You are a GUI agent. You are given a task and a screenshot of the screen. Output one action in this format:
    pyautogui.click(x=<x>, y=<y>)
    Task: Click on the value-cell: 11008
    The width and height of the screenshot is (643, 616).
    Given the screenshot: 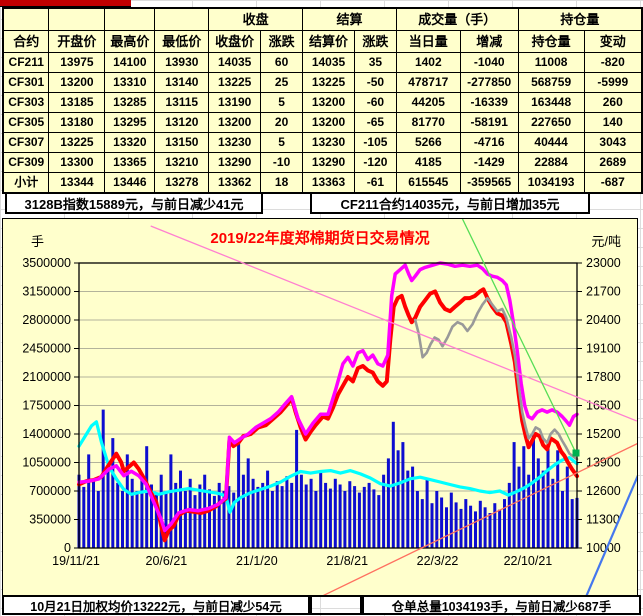 What is the action you would take?
    pyautogui.click(x=551, y=62)
    